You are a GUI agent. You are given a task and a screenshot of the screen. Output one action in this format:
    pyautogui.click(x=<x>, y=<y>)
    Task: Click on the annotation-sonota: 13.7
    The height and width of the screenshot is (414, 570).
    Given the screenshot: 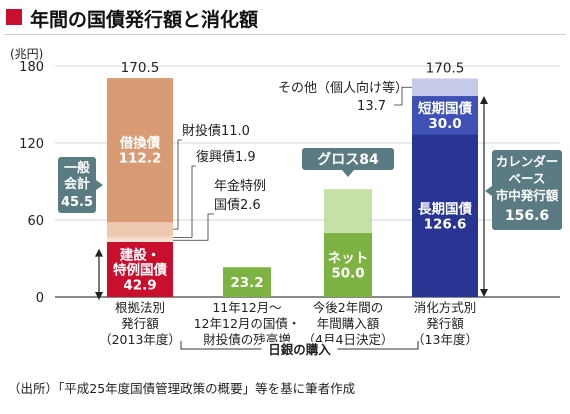 What is the action you would take?
    pyautogui.click(x=371, y=106)
    